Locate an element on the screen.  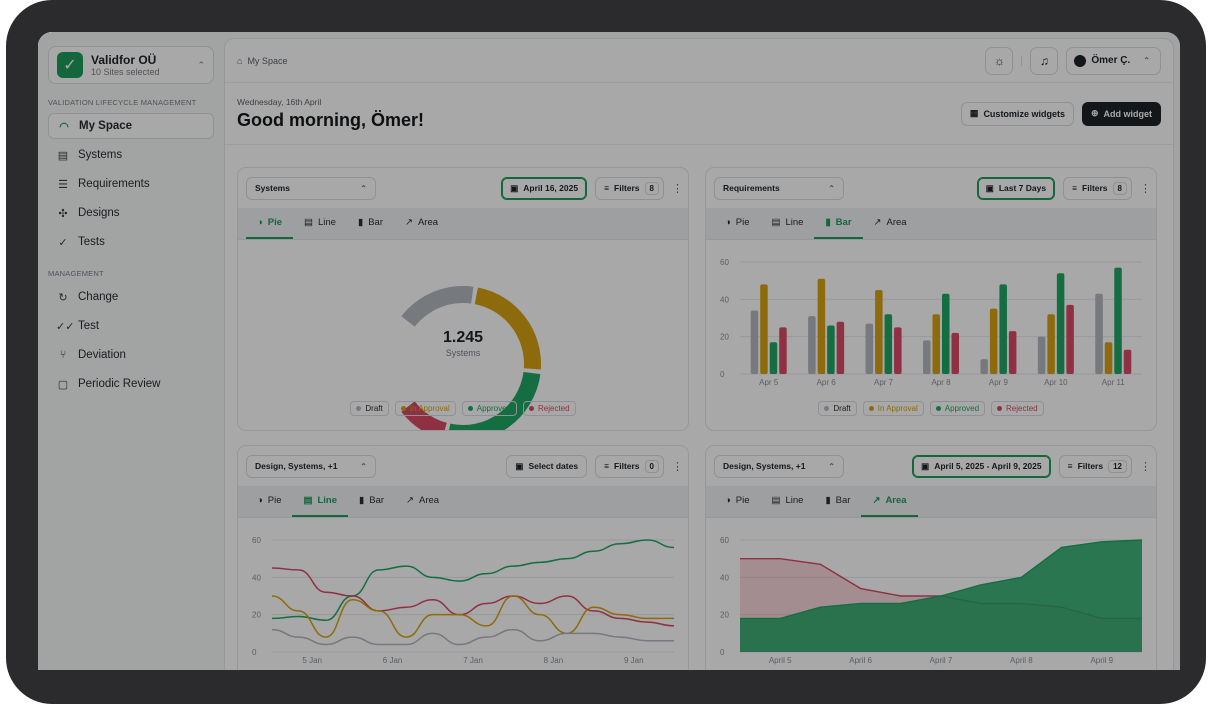
greeting-date: Wednesday, 16th April is located at coordinates (279, 101).